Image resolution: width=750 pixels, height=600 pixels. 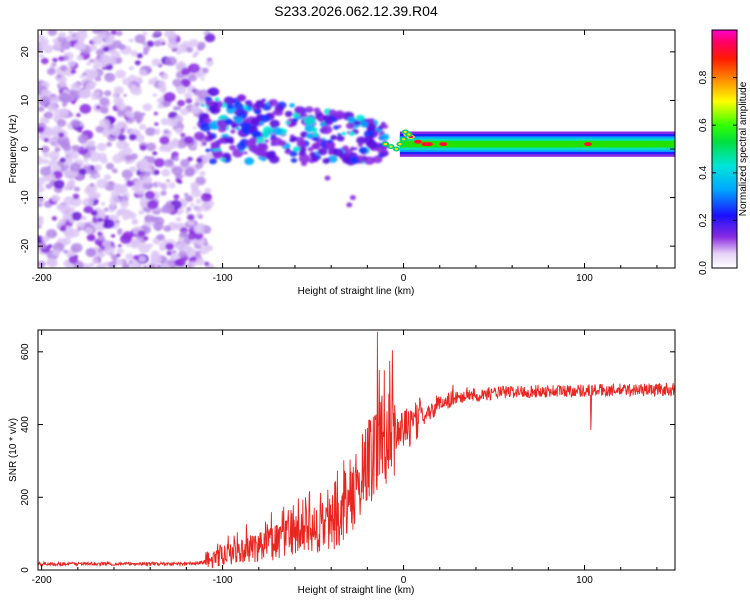 What do you see at coordinates (349, 205) in the screenshot?
I see `isolated-blob` at bounding box center [349, 205].